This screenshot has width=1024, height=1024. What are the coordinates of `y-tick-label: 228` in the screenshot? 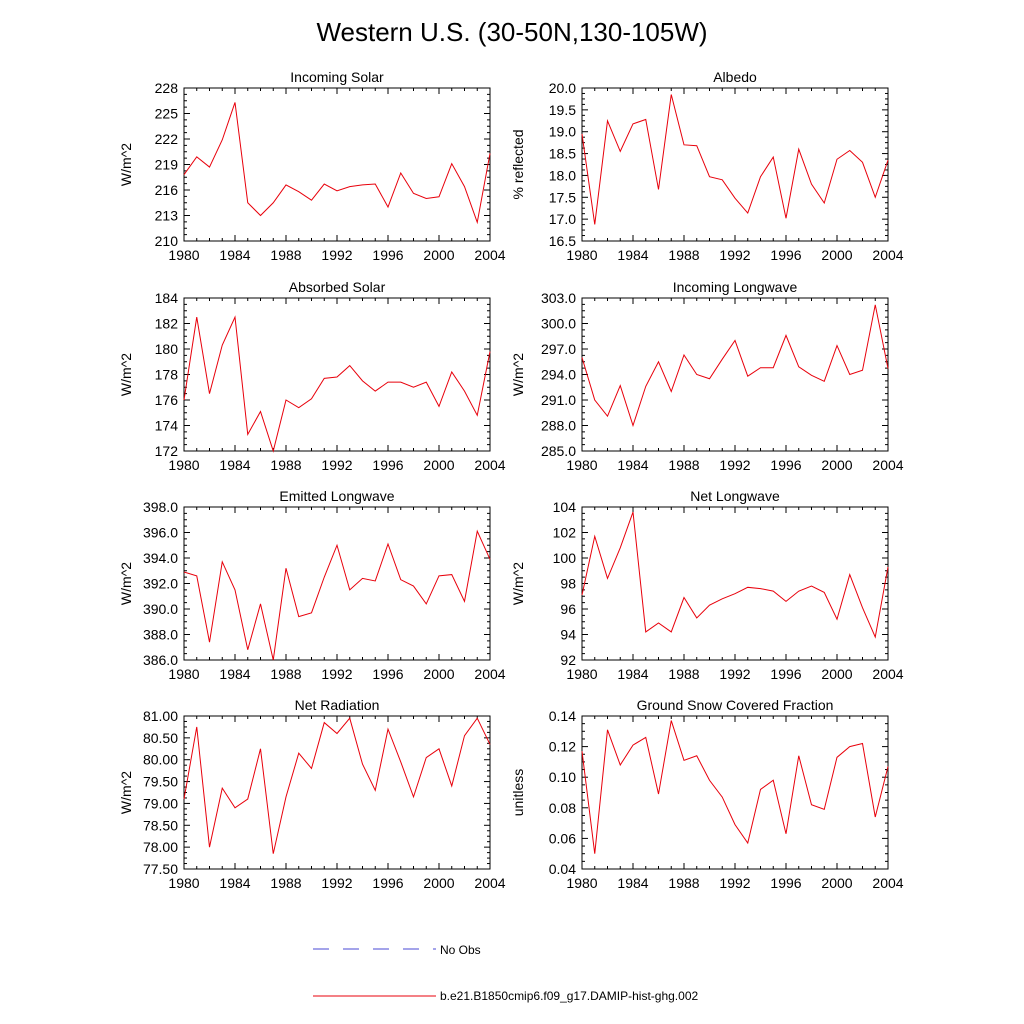 It's located at (167, 88).